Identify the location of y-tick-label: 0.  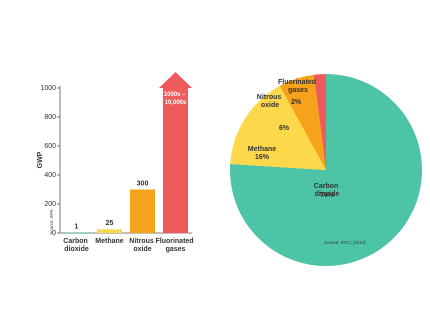
(54, 233).